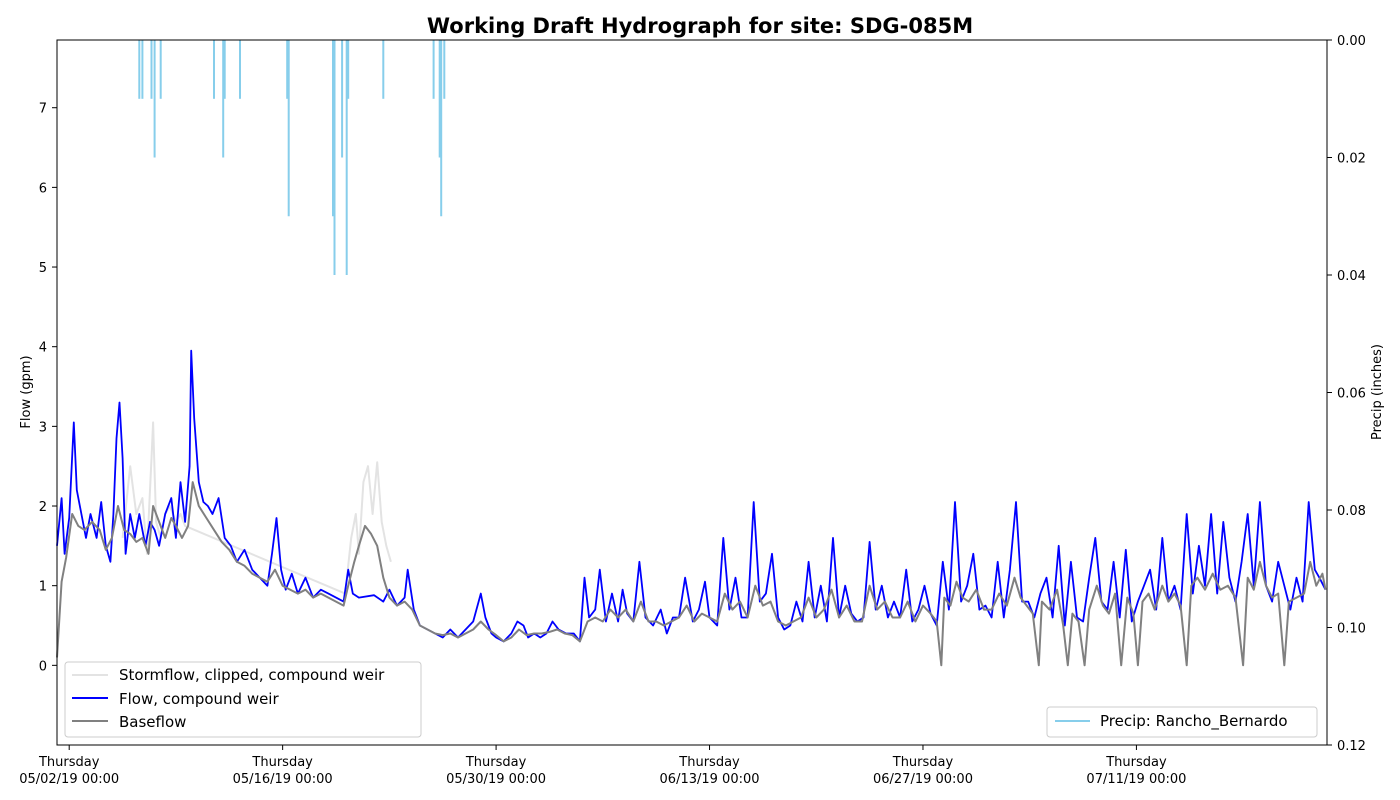 The image size is (1400, 800). I want to click on x-tick-label-date-4: 06/27/19 00:00, so click(923, 779).